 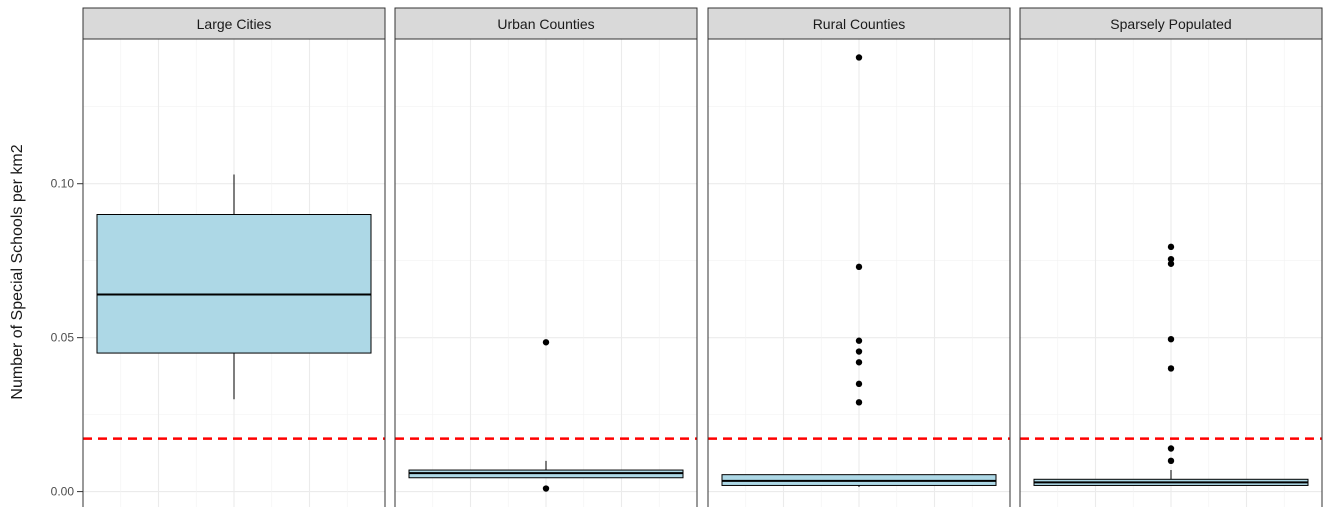 What do you see at coordinates (234, 284) in the screenshot?
I see `box` at bounding box center [234, 284].